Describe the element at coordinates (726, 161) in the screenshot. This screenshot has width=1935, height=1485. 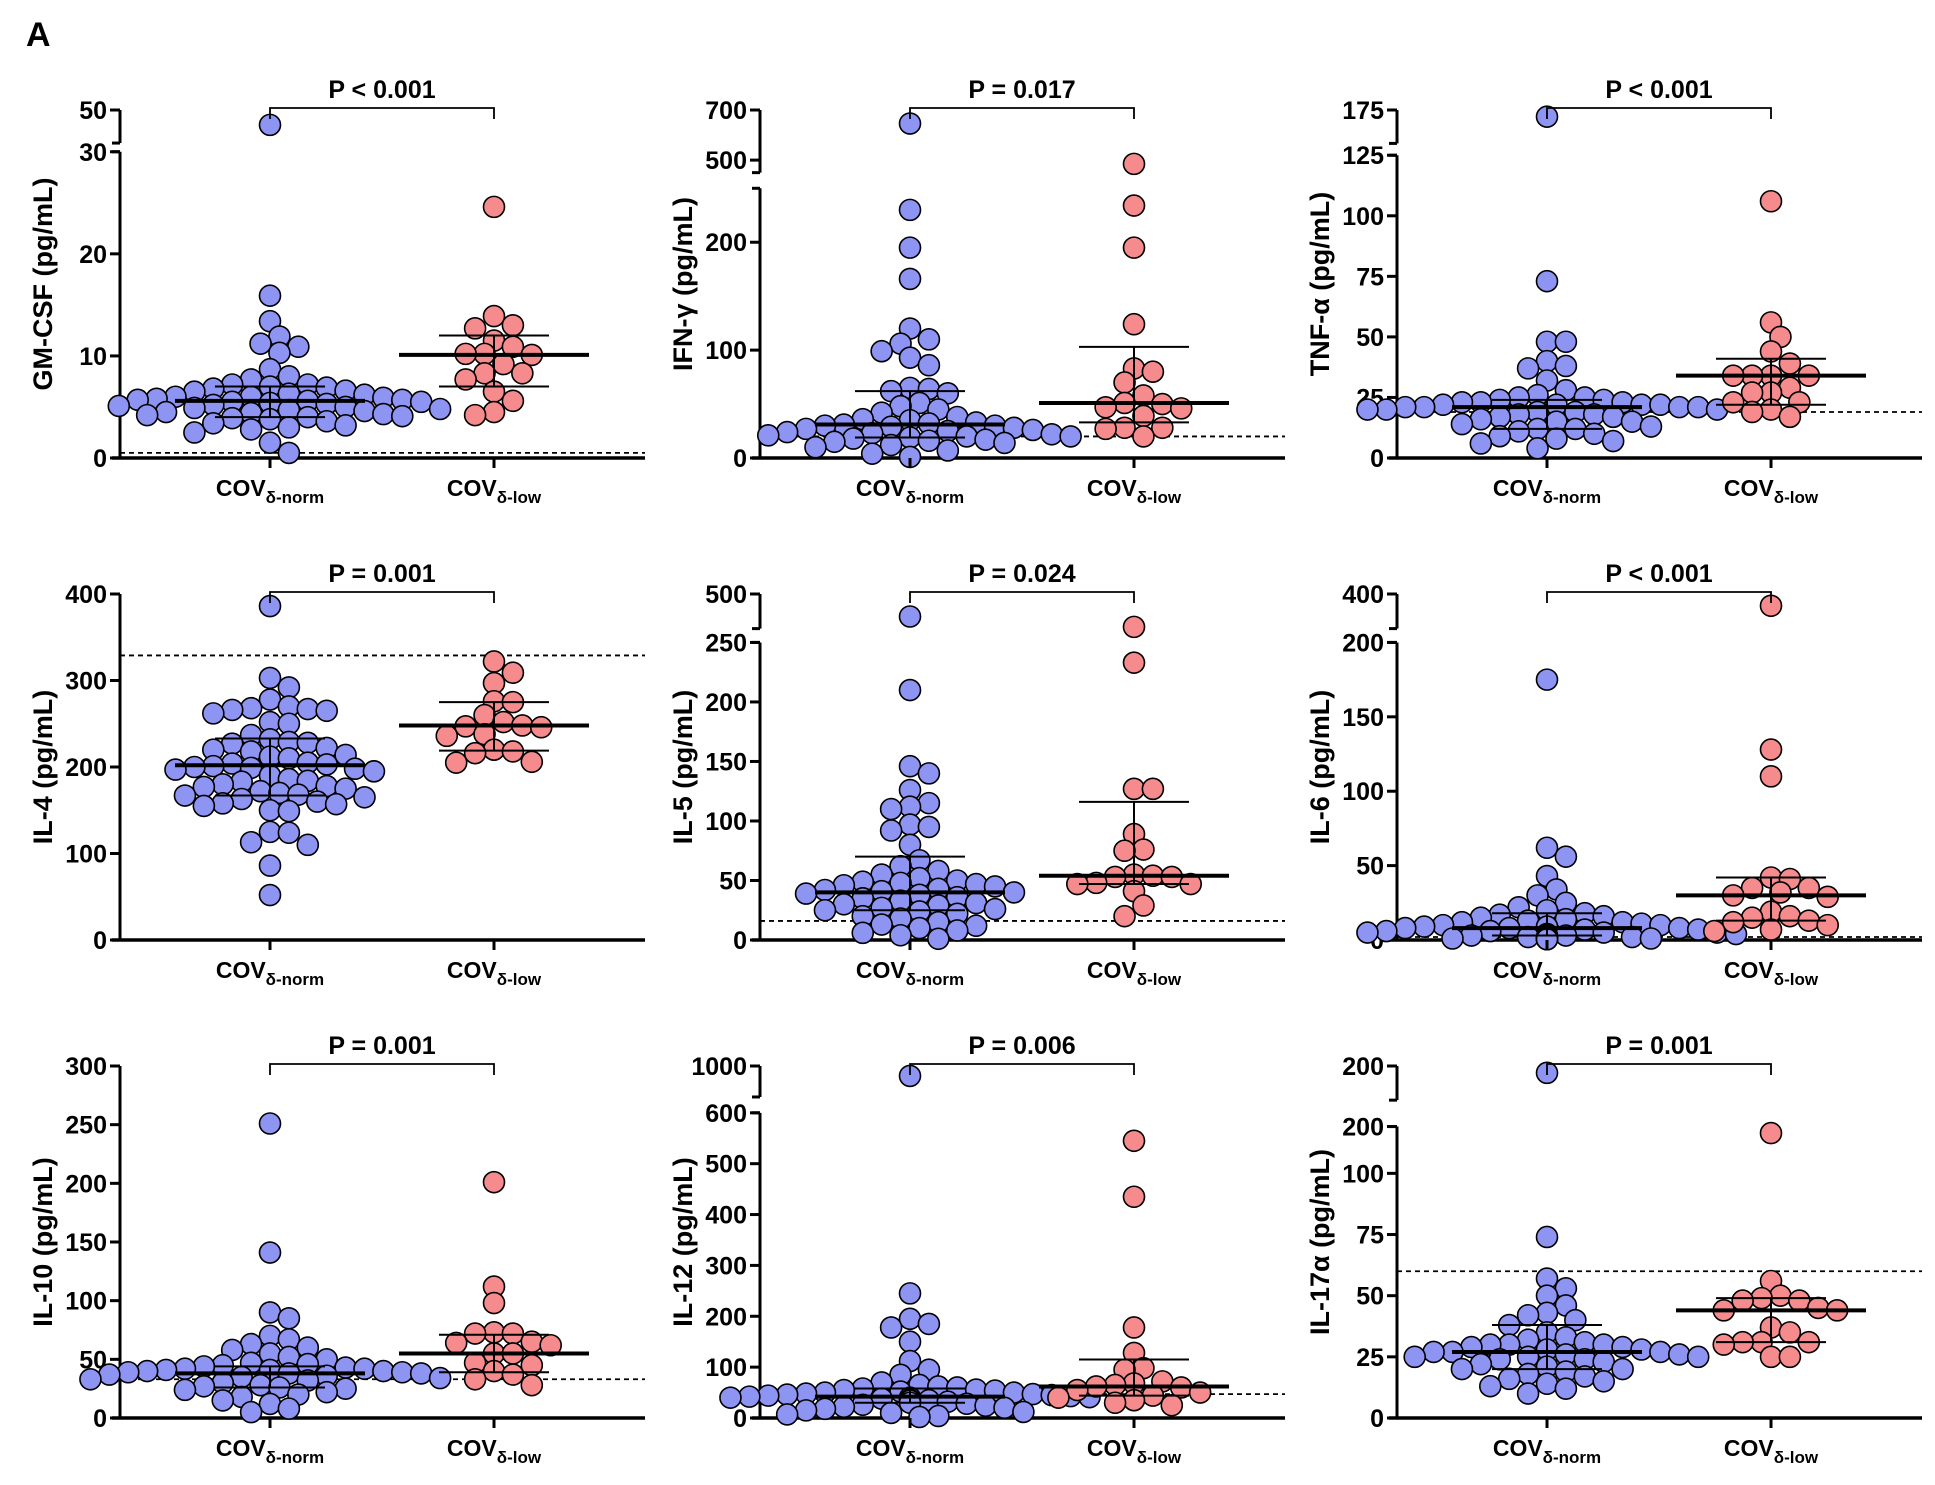
I see `y-tick-label: 500` at that location.